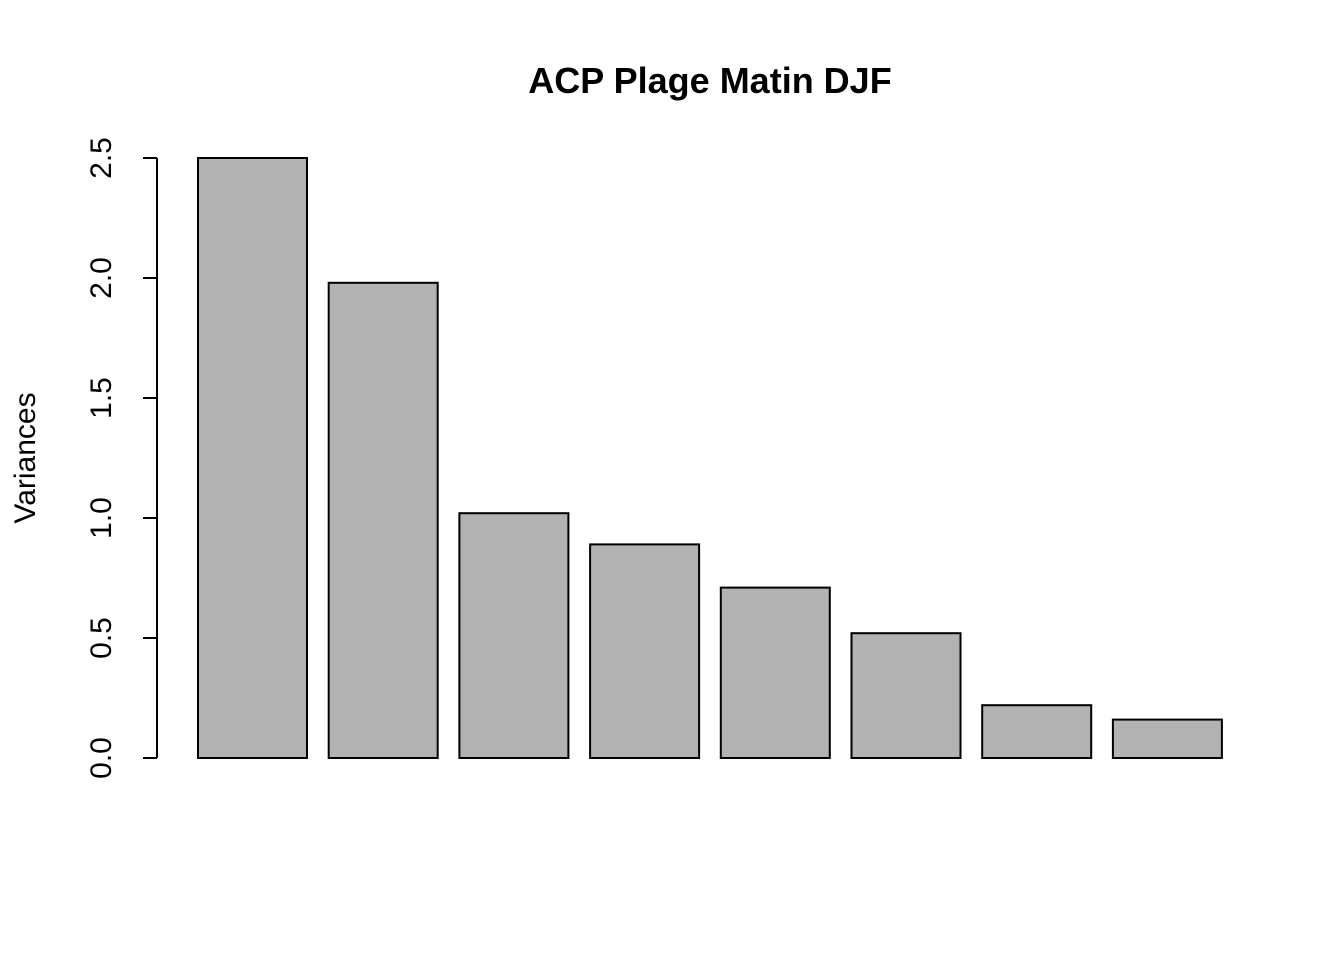 The height and width of the screenshot is (960, 1344). Describe the element at coordinates (25, 457) in the screenshot. I see `y-axis-label: Variances` at that location.